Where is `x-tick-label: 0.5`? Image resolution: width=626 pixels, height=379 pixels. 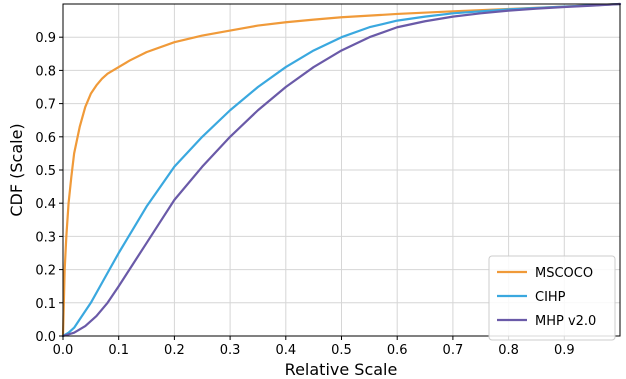 x-tick-label: 0.5 is located at coordinates (341, 350).